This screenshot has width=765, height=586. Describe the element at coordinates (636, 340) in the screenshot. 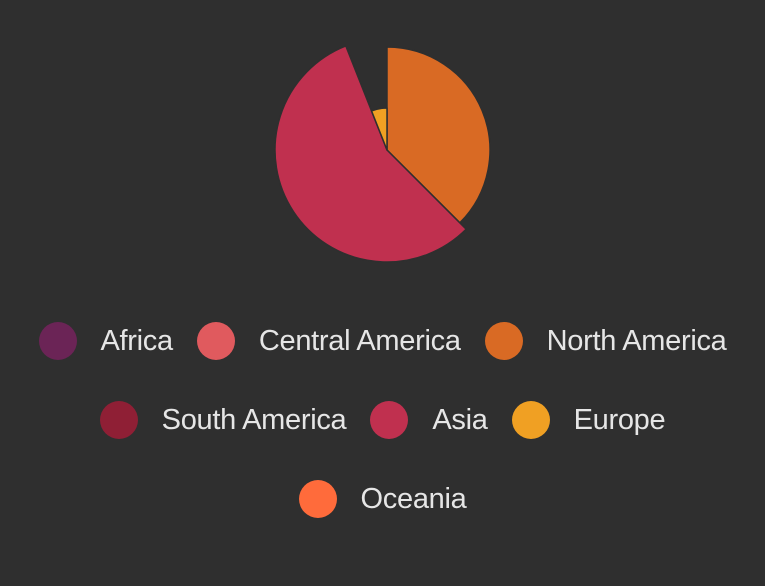

I see `legend-label: North America` at that location.